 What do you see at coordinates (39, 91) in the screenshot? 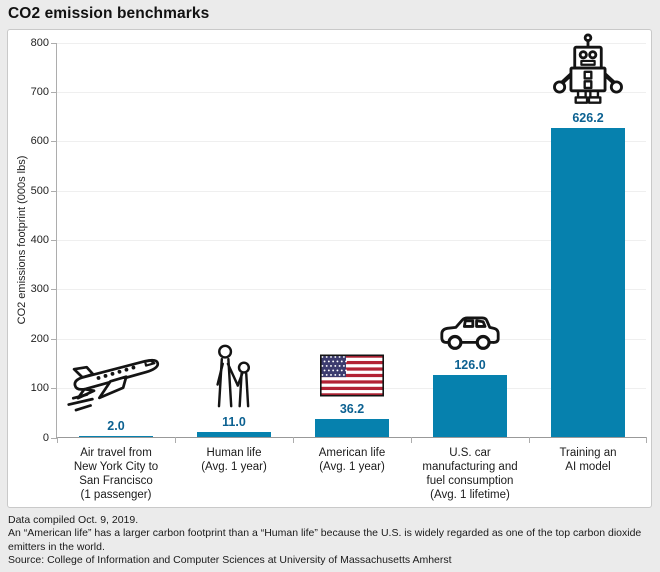
I see `y-axis-tick-label: 700` at bounding box center [39, 91].